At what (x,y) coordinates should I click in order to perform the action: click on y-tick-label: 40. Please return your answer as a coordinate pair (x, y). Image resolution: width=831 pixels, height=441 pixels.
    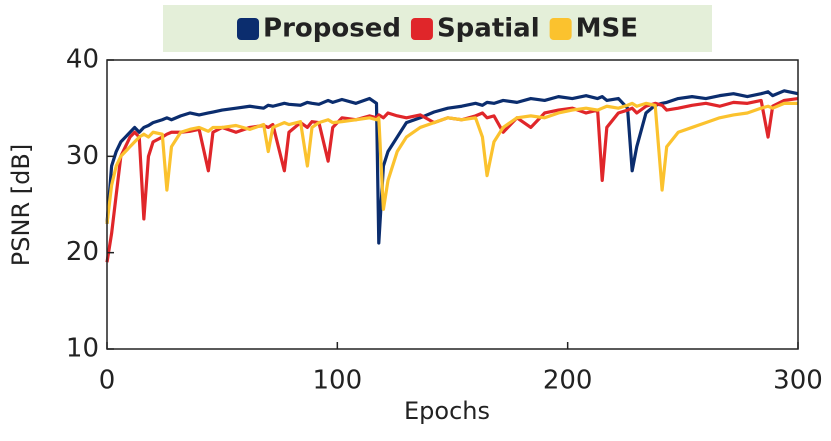
    Looking at the image, I should click on (82, 60).